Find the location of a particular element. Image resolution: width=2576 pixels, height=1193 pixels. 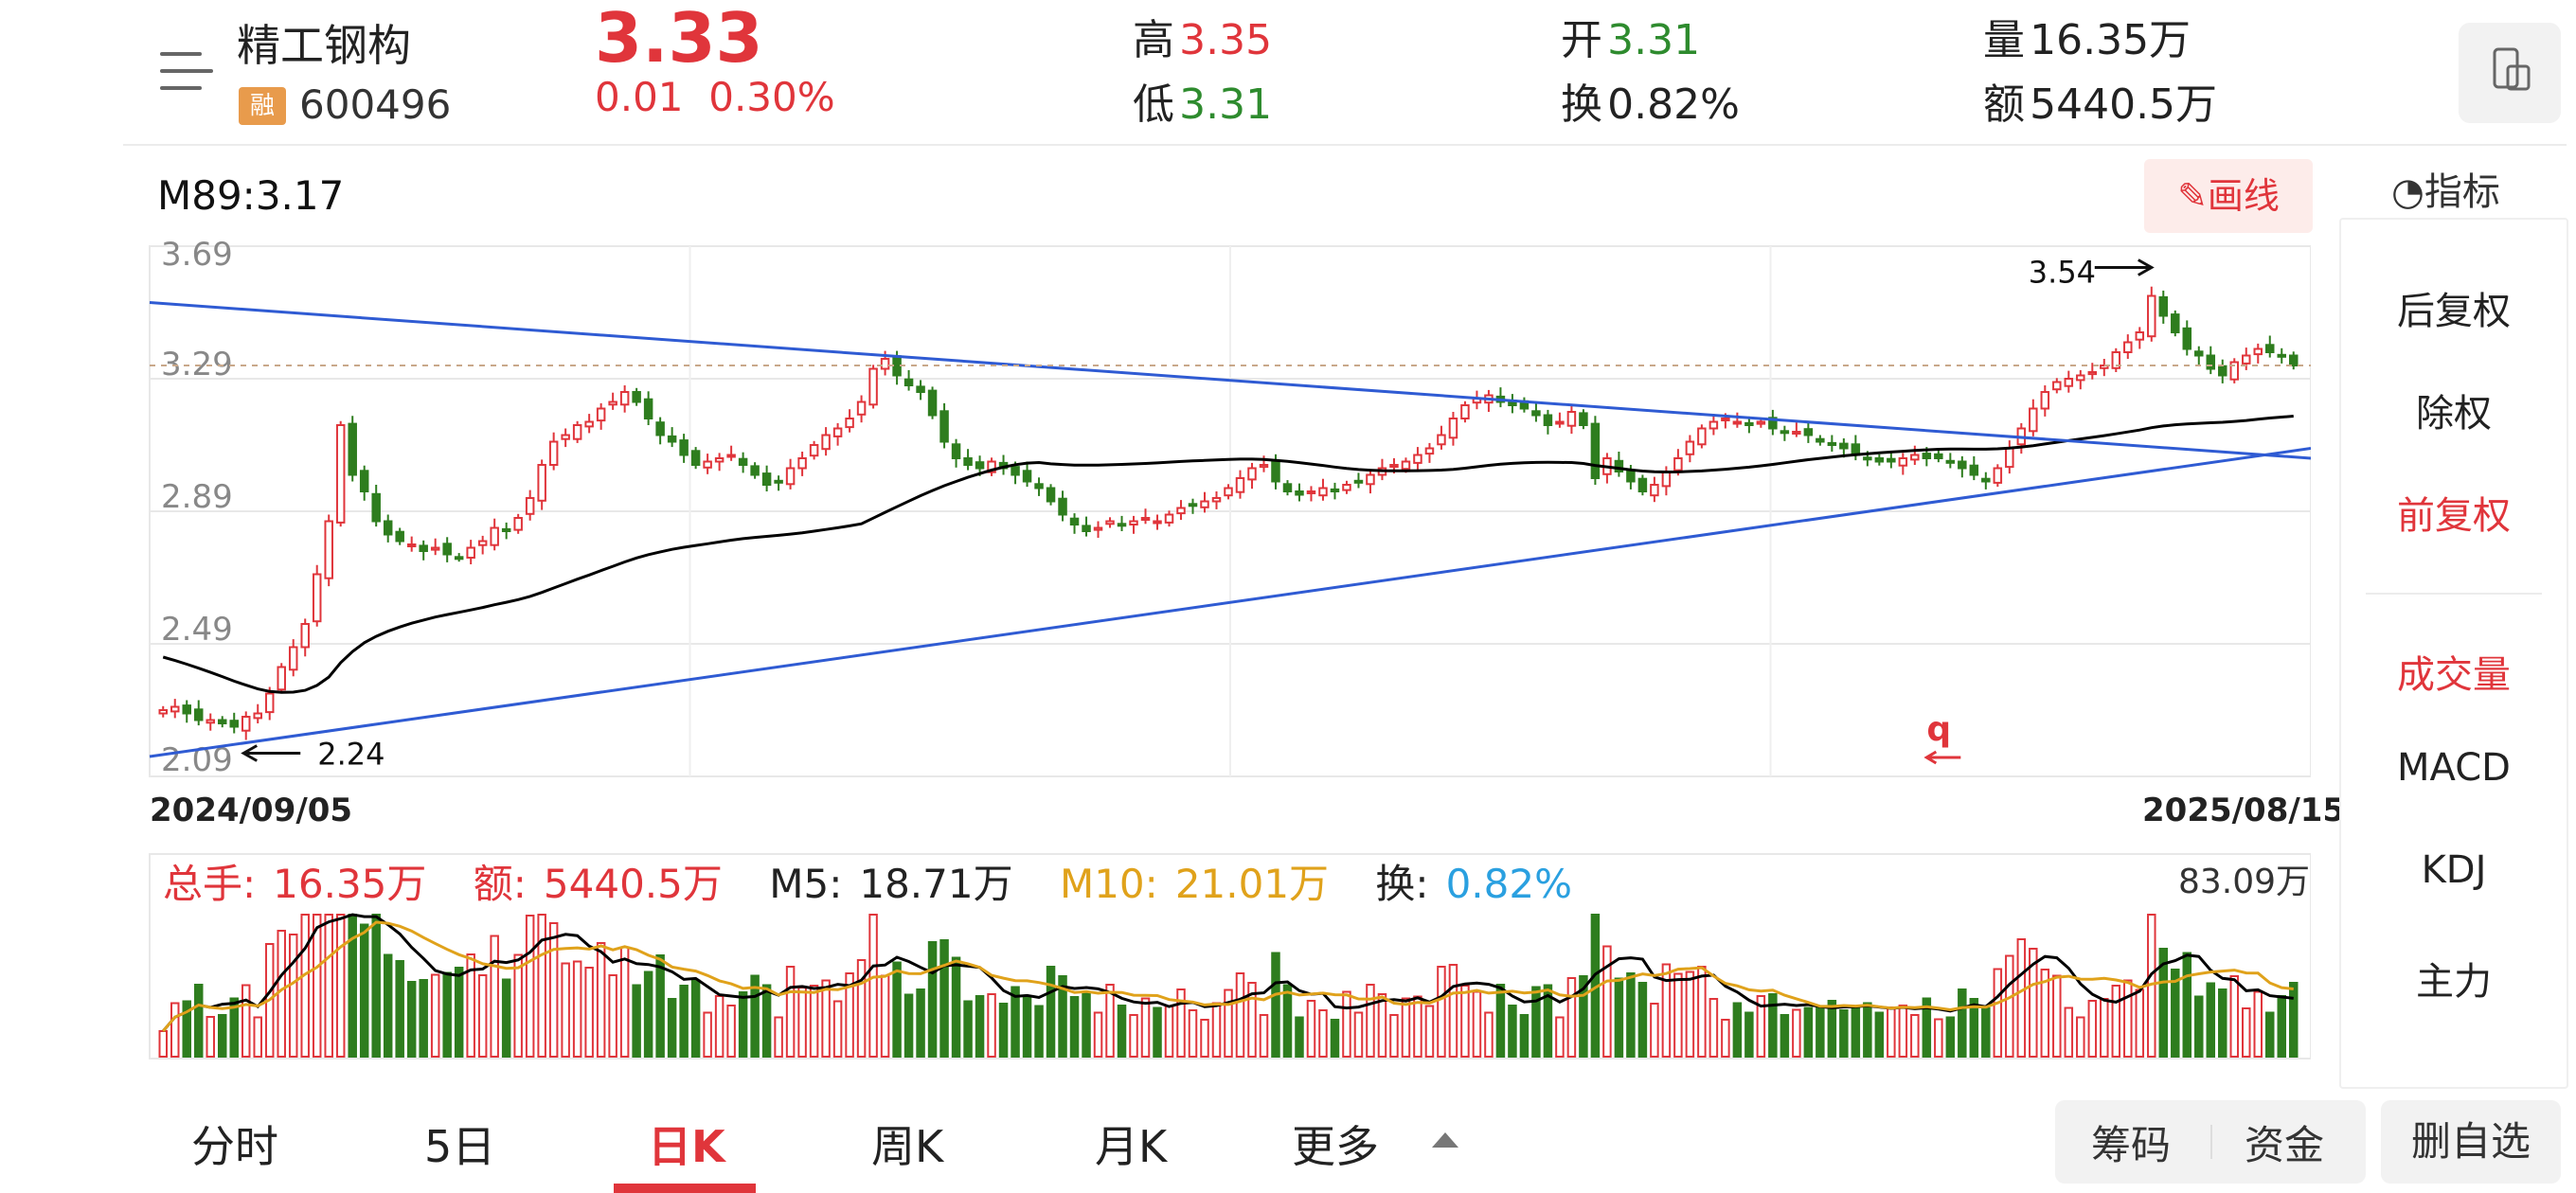

chip-button: 筹码 is located at coordinates (2131, 1145).